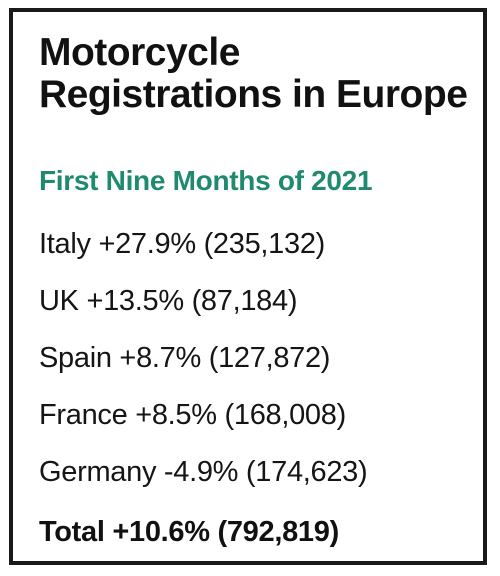 The image size is (500, 576). I want to click on card-title: Motorcycle Registrations in Europe, so click(253, 73).